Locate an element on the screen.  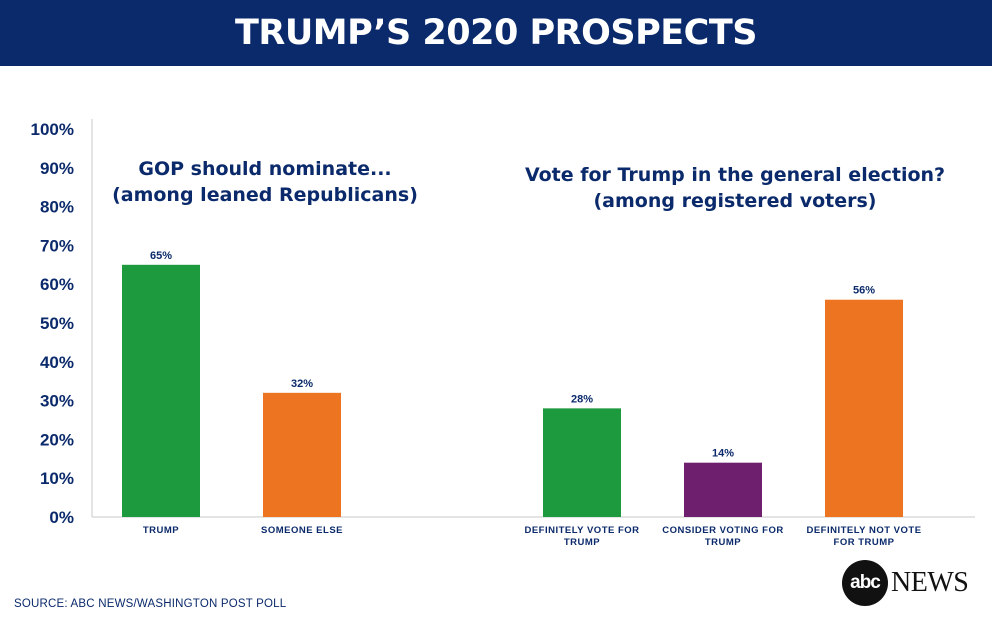
right-subtitle-line-2: (among registered voters) is located at coordinates (735, 201).